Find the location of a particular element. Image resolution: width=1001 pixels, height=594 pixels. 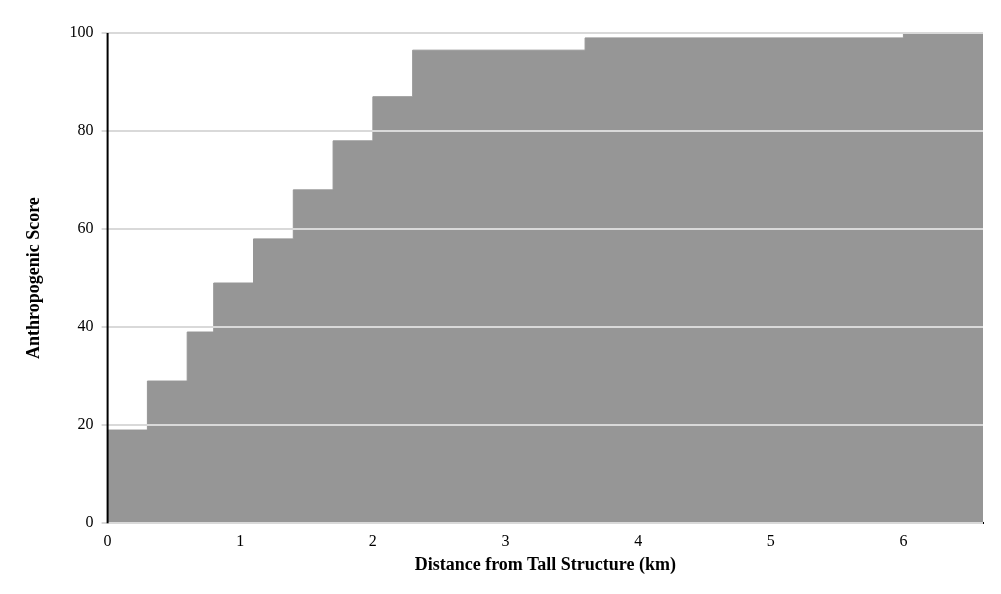

x-tick-label: 0 is located at coordinates (107, 540).